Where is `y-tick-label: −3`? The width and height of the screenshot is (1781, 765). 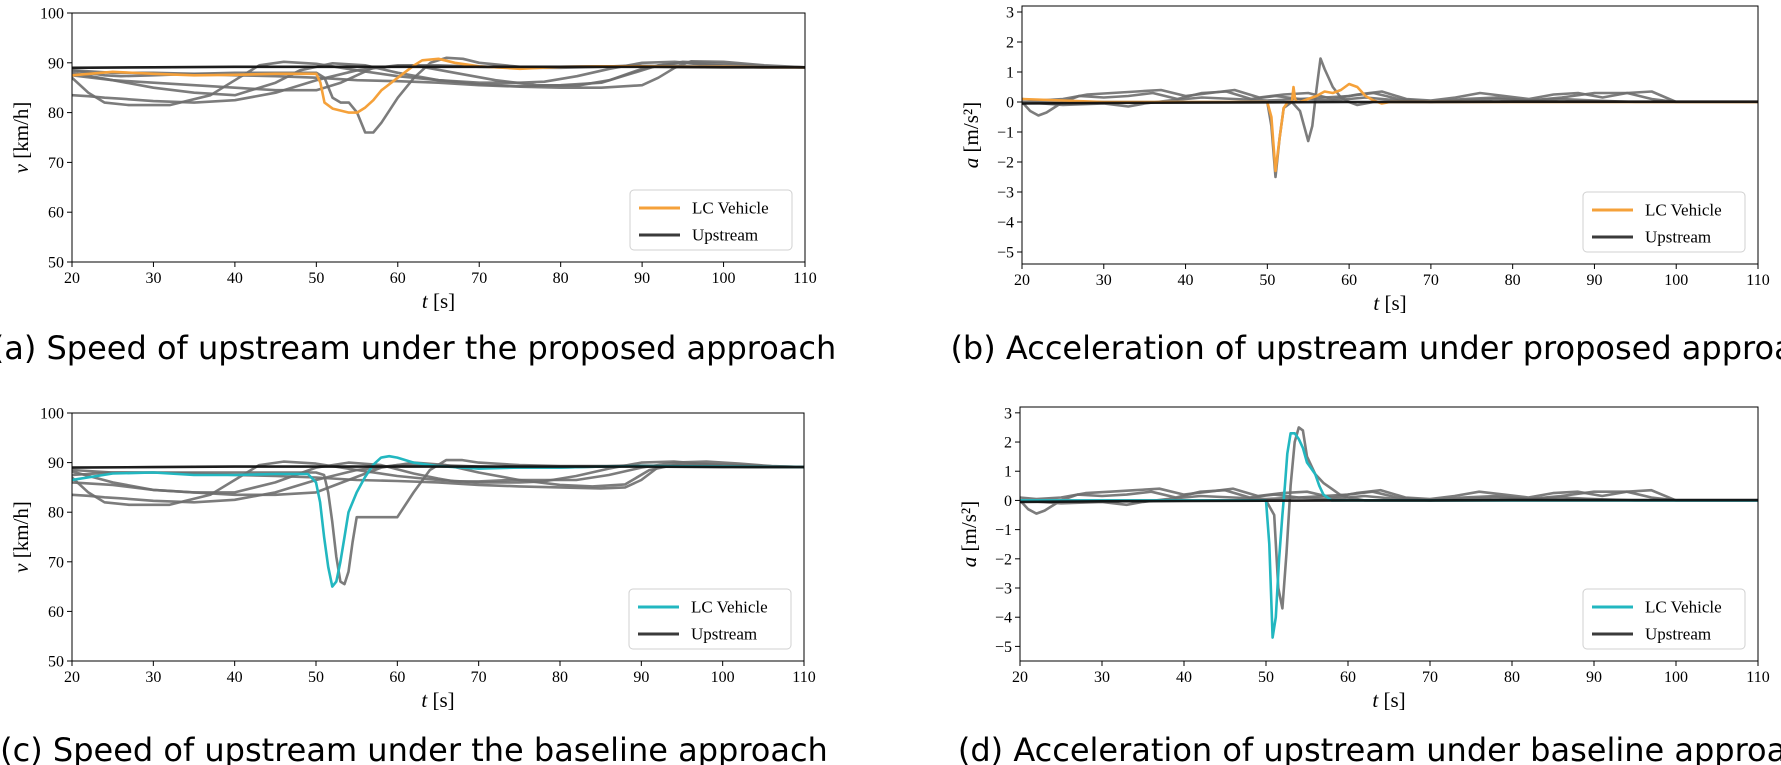 y-tick-label: −3 is located at coordinates (1005, 193).